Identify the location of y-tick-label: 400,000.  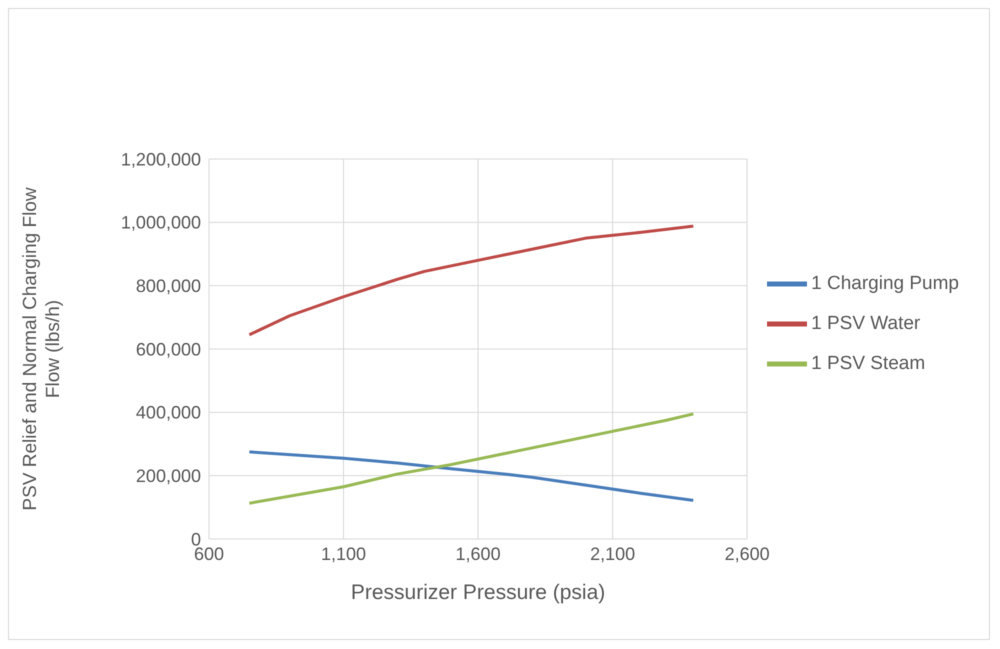
(168, 412).